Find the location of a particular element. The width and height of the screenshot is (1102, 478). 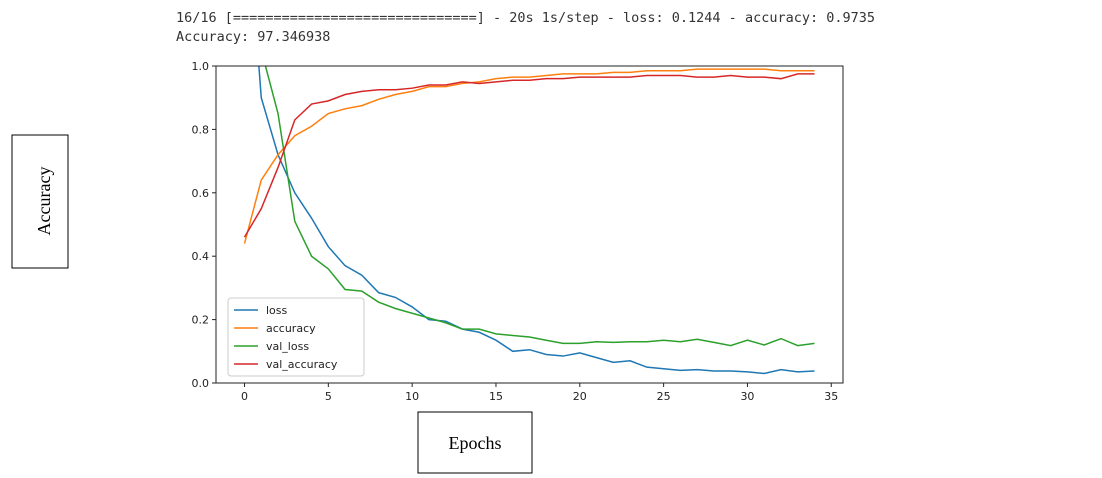

x-axis-label: Epochs is located at coordinates (475, 443).